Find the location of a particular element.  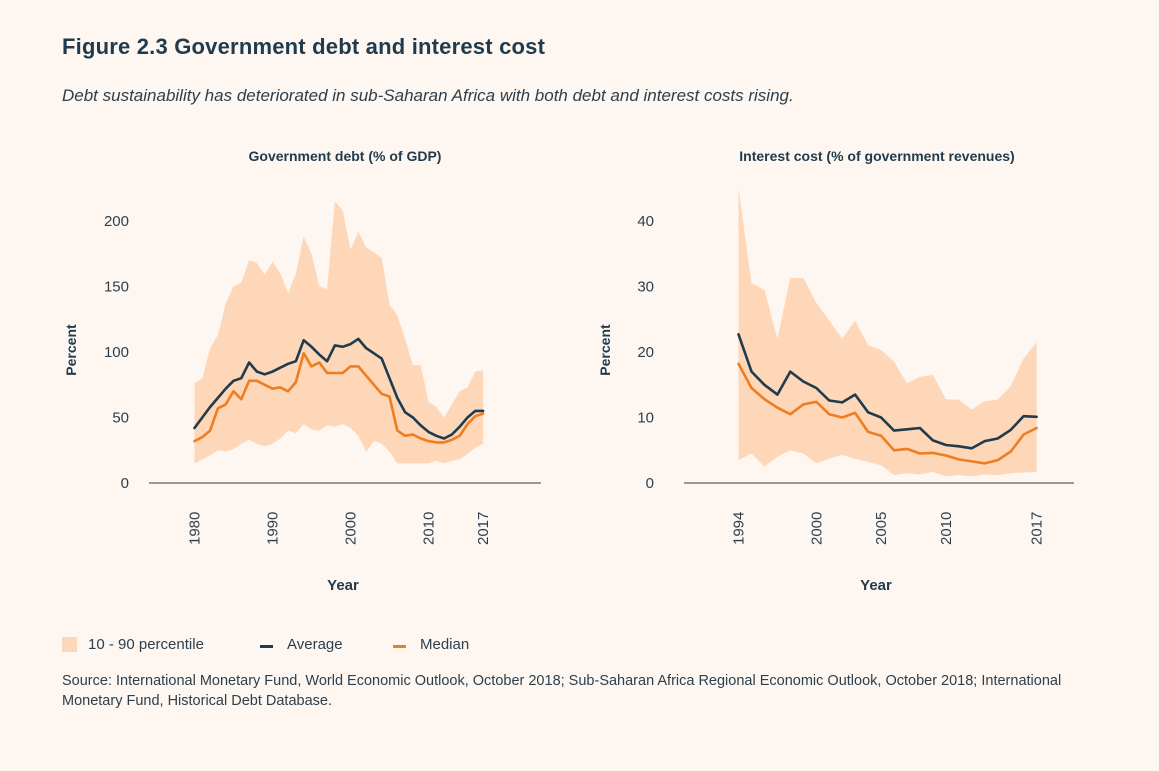

x-tick-label-debt: 1990 is located at coordinates (273, 528).